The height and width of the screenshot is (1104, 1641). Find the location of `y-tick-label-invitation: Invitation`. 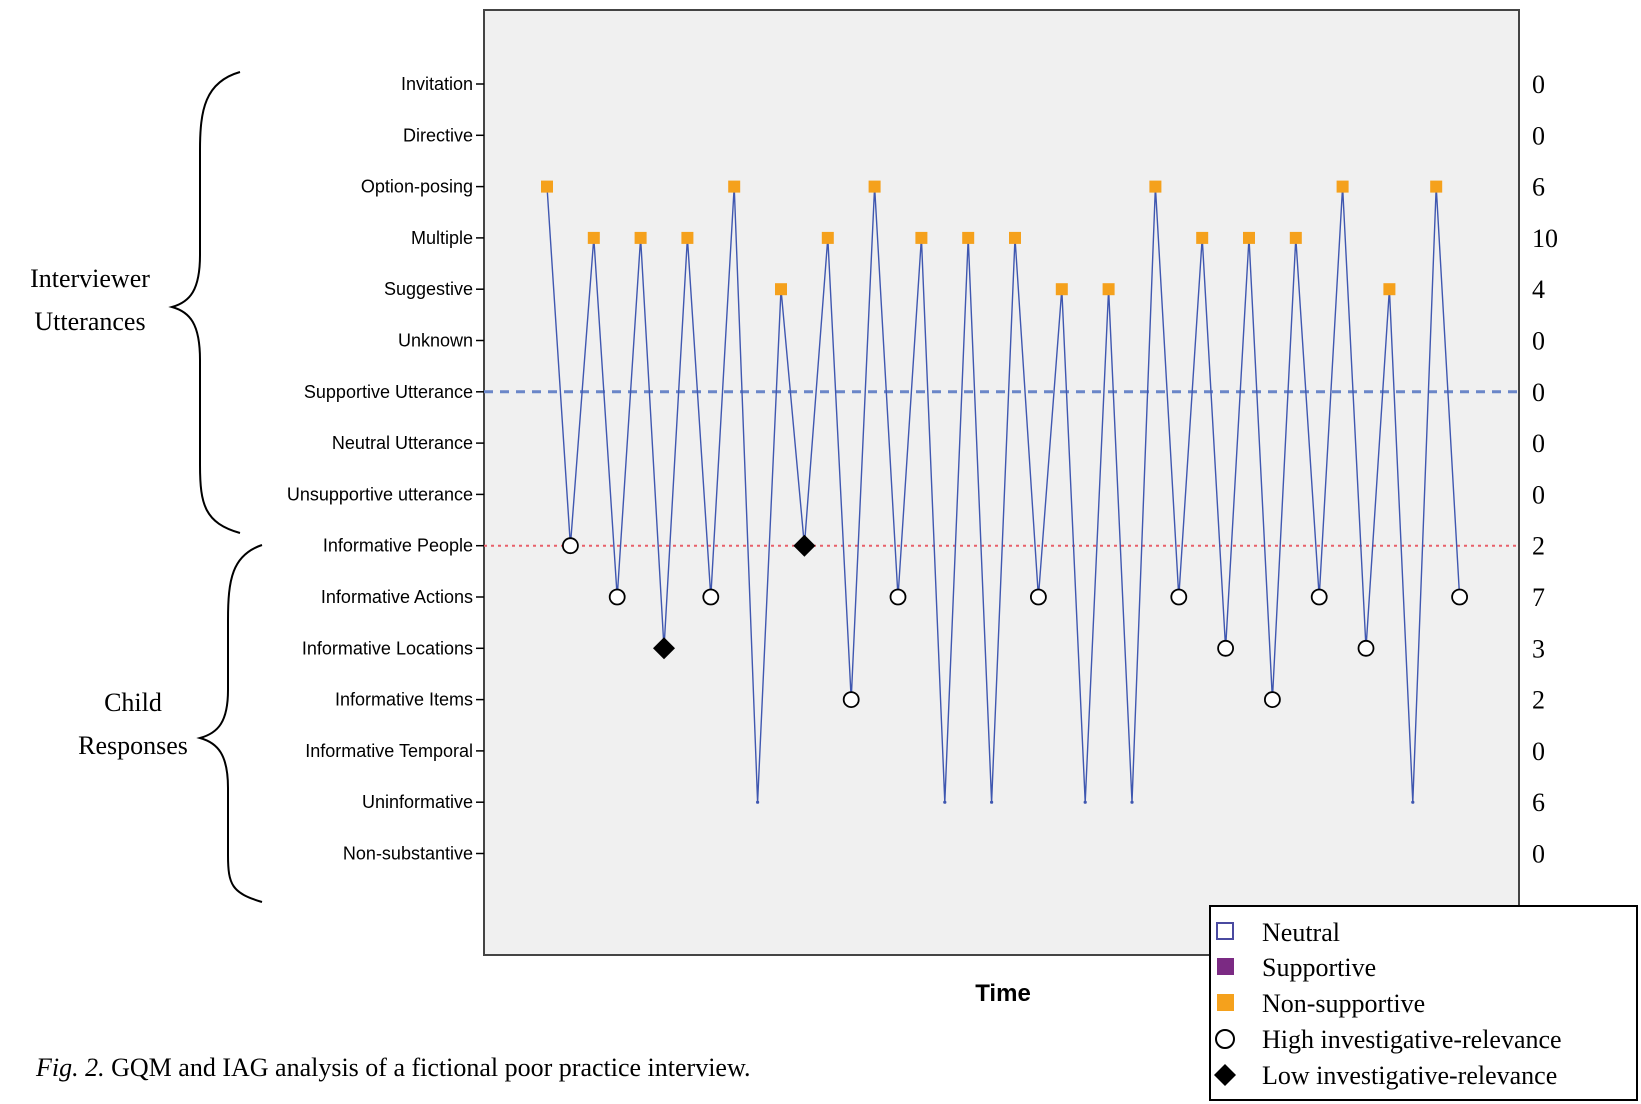

y-tick-label-invitation: Invitation is located at coordinates (437, 84).